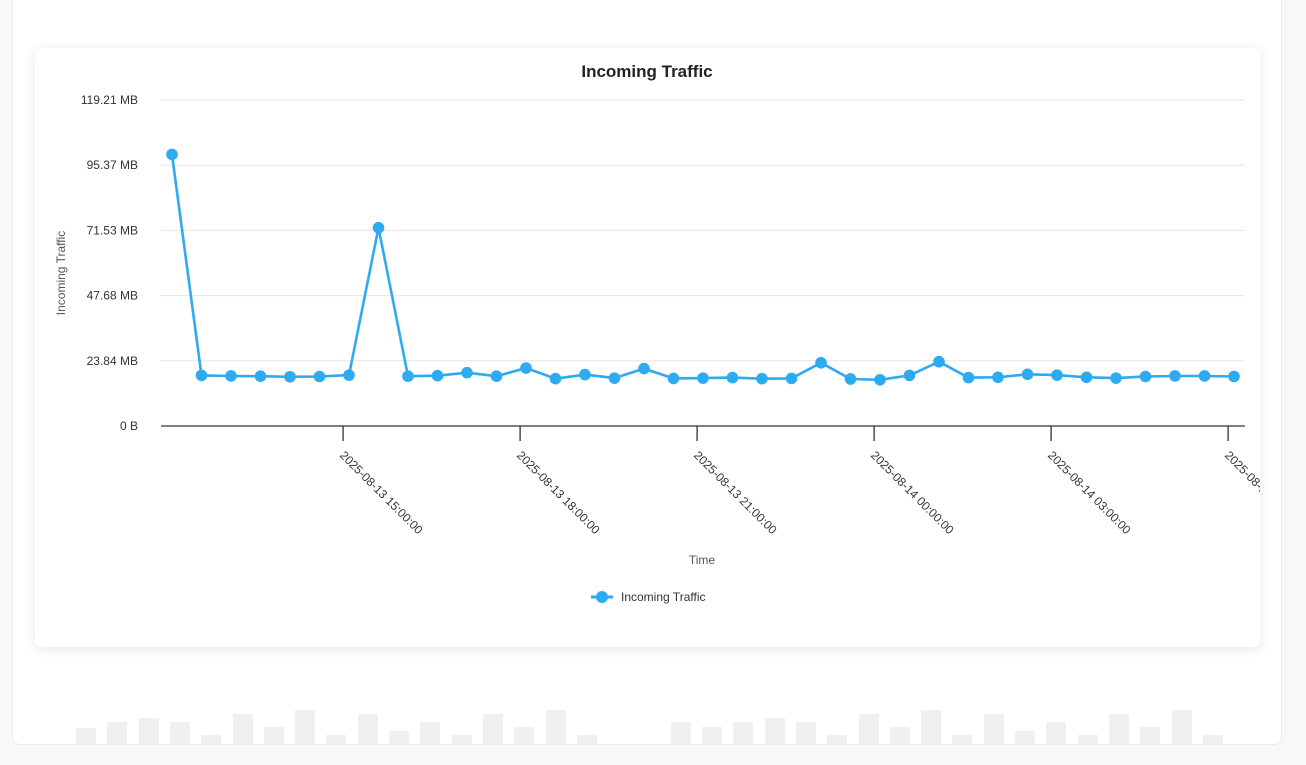 The height and width of the screenshot is (765, 1306). What do you see at coordinates (735, 492) in the screenshot?
I see `x-tick-label: 2025-08-13 21:00:00` at bounding box center [735, 492].